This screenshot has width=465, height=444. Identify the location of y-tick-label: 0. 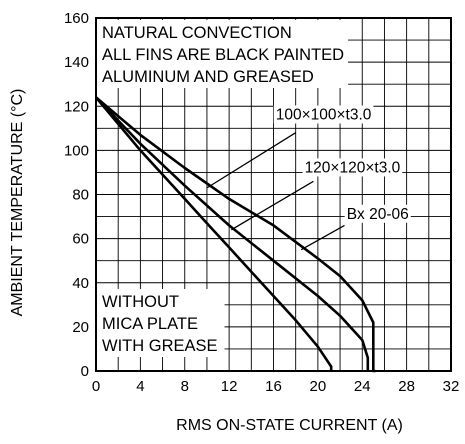
(85, 371).